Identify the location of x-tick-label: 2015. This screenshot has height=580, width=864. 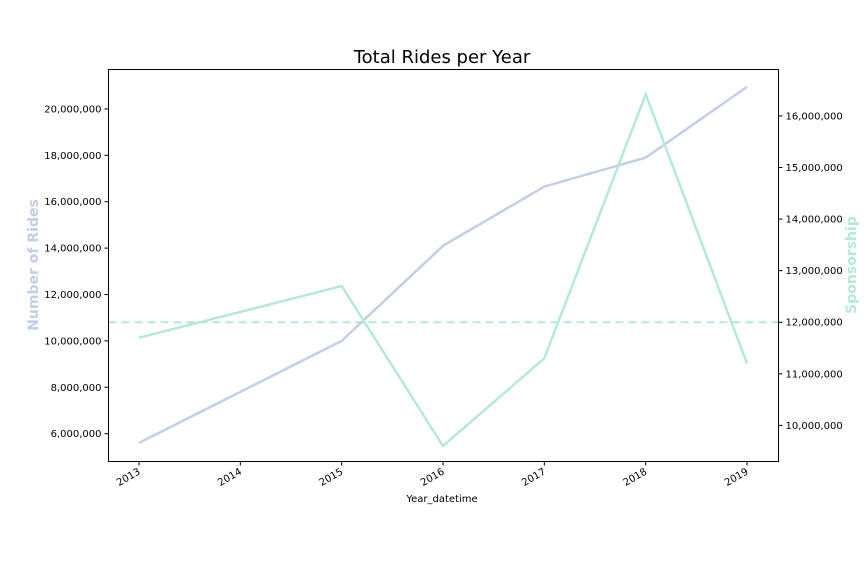
(332, 478).